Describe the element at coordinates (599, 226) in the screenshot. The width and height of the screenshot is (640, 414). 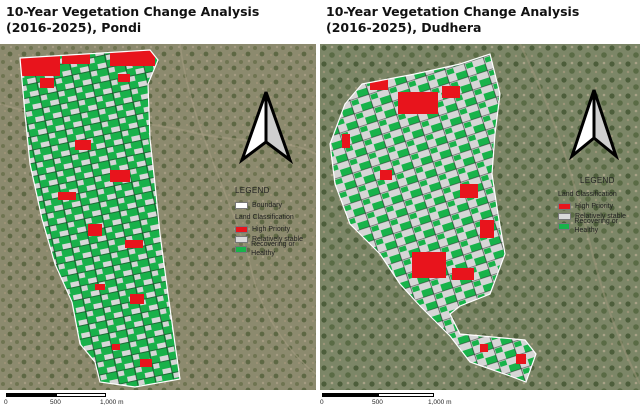
I see `dudhera-legend-recovering: Recovering or Healthy` at that location.